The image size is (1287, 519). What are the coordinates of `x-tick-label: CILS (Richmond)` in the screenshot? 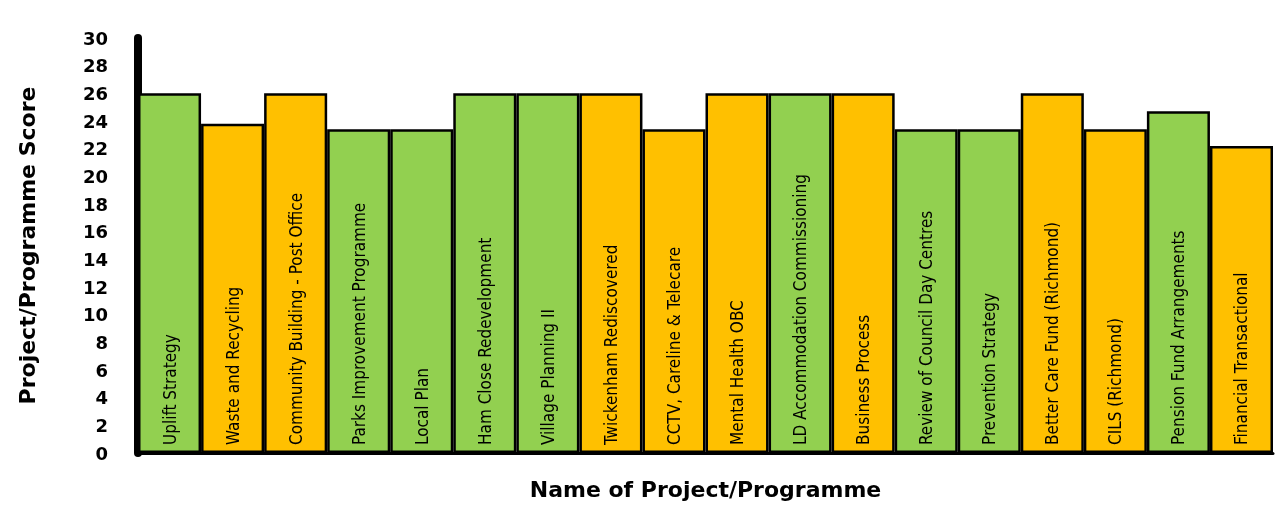 It's located at (1115, 381).